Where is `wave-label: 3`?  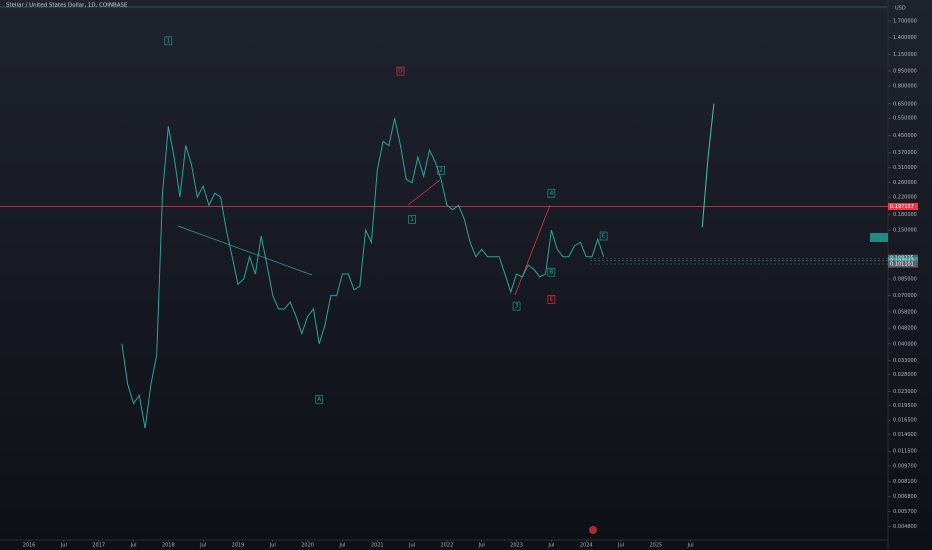
wave-label: 3 is located at coordinates (517, 306).